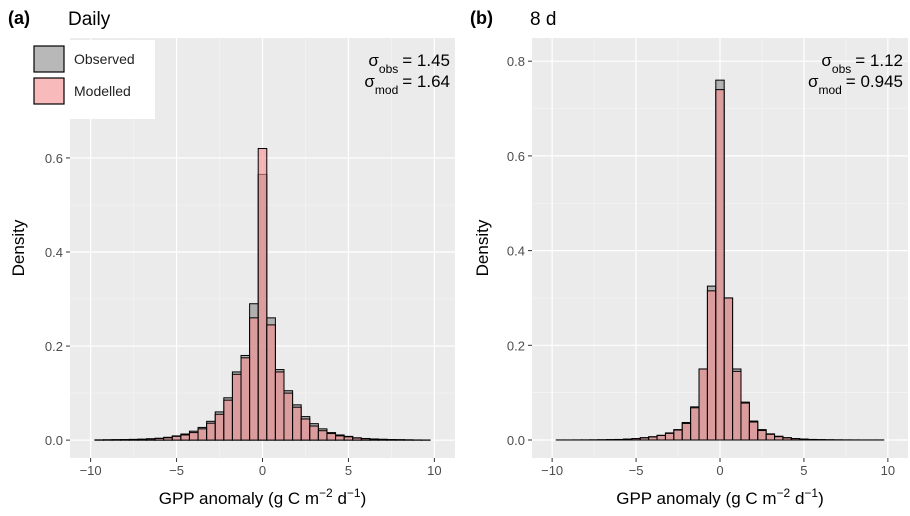 This screenshot has width=910, height=516. I want to click on annotation: σobs = 1.12, so click(862, 63).